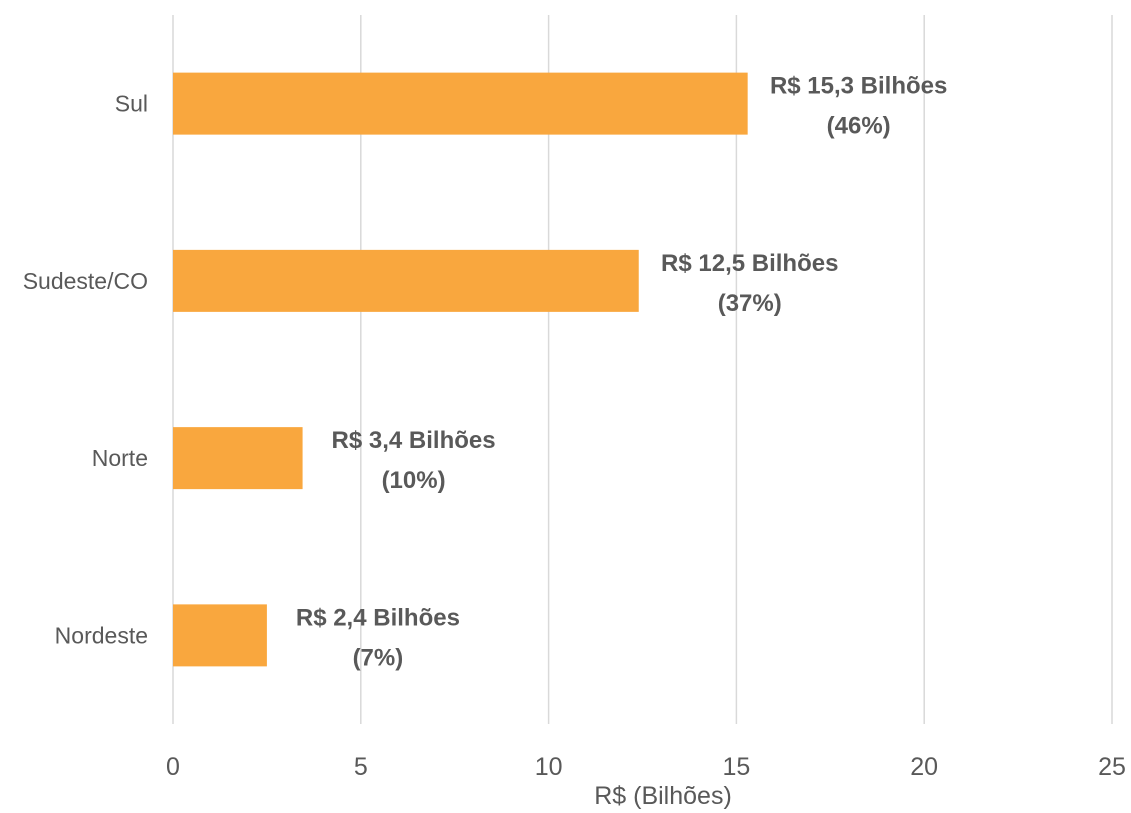 This screenshot has height=813, width=1131. I want to click on data-label-value: R$ 12,5 Bilhões, so click(749, 263).